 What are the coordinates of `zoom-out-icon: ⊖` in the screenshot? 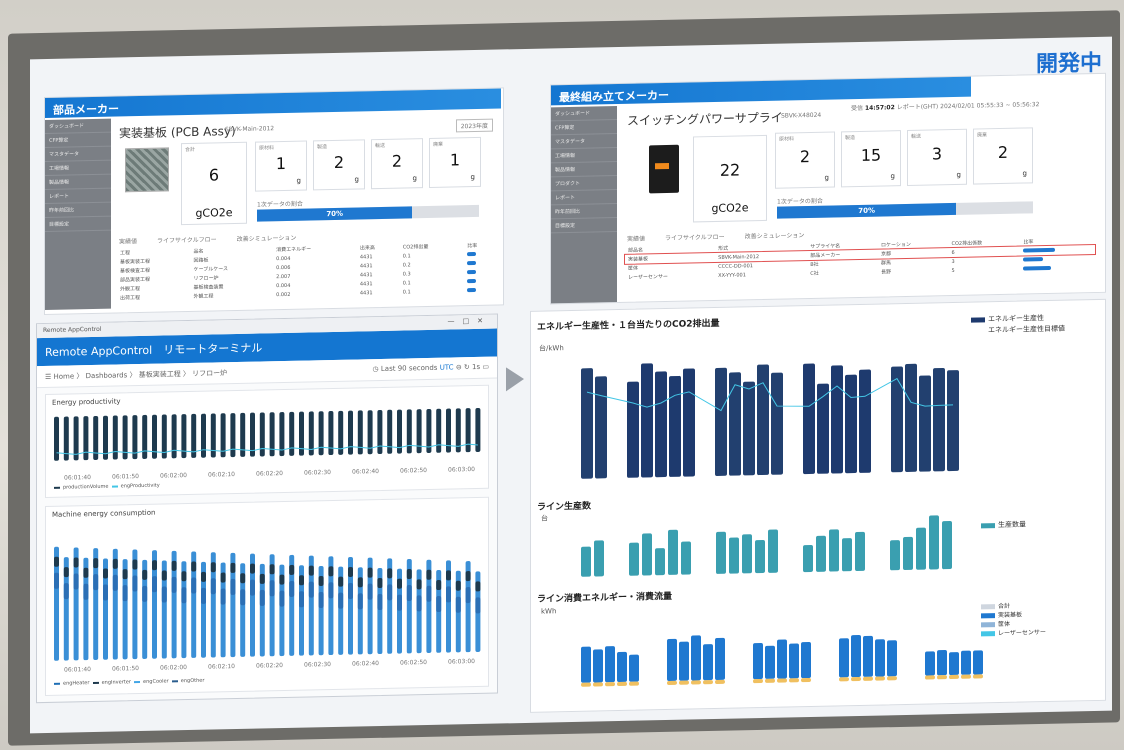 It's located at (459, 367).